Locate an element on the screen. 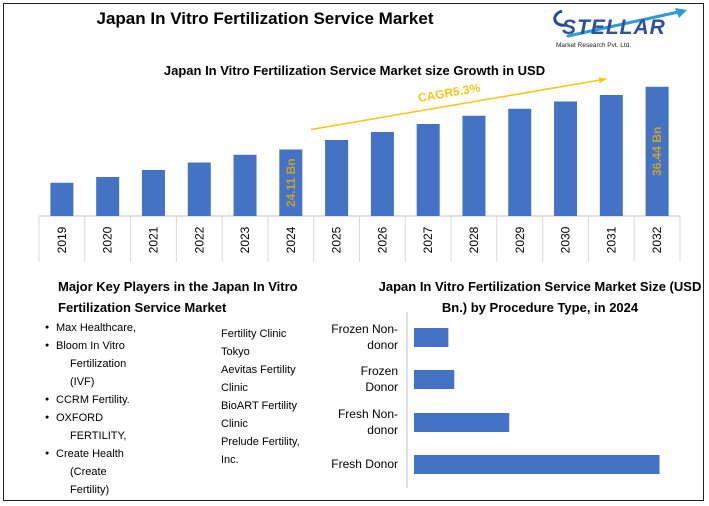 The image size is (709, 506). data-label-2024: 24.11 Bn is located at coordinates (291, 182).